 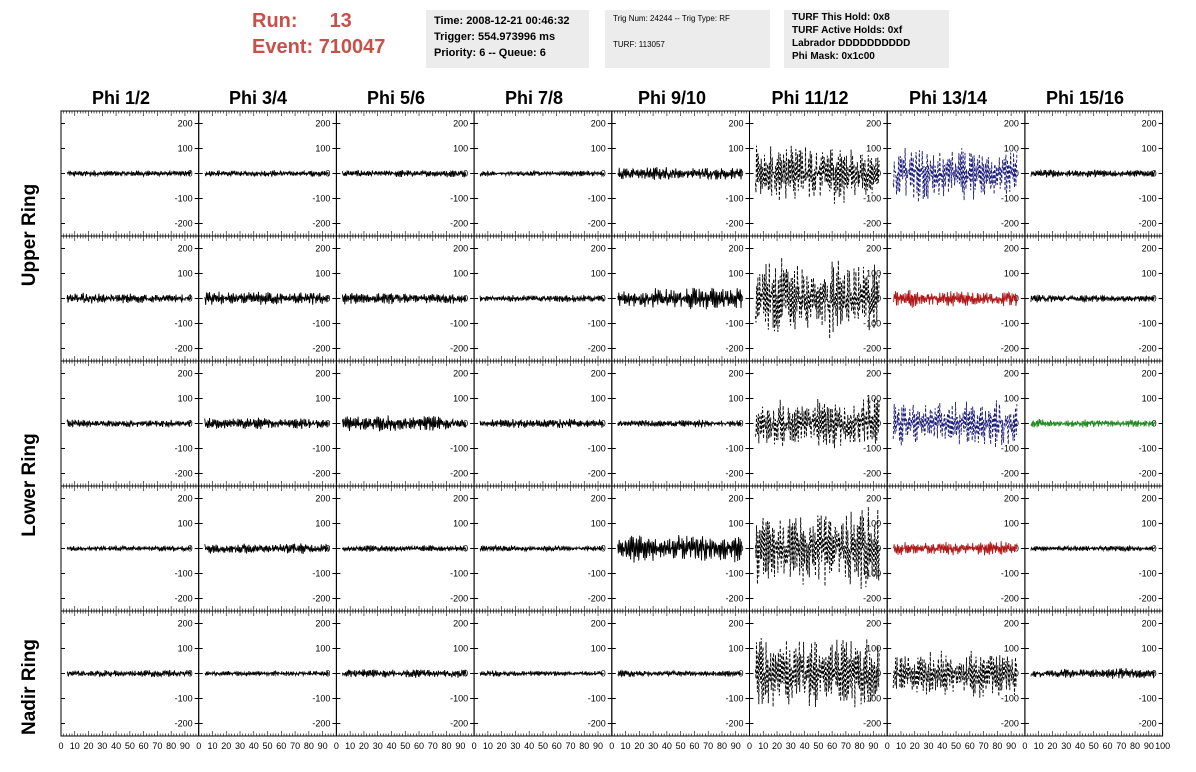 What do you see at coordinates (841, 17) in the screenshot?
I see `turf-hold-text: TURF This Hold: 0x8` at bounding box center [841, 17].